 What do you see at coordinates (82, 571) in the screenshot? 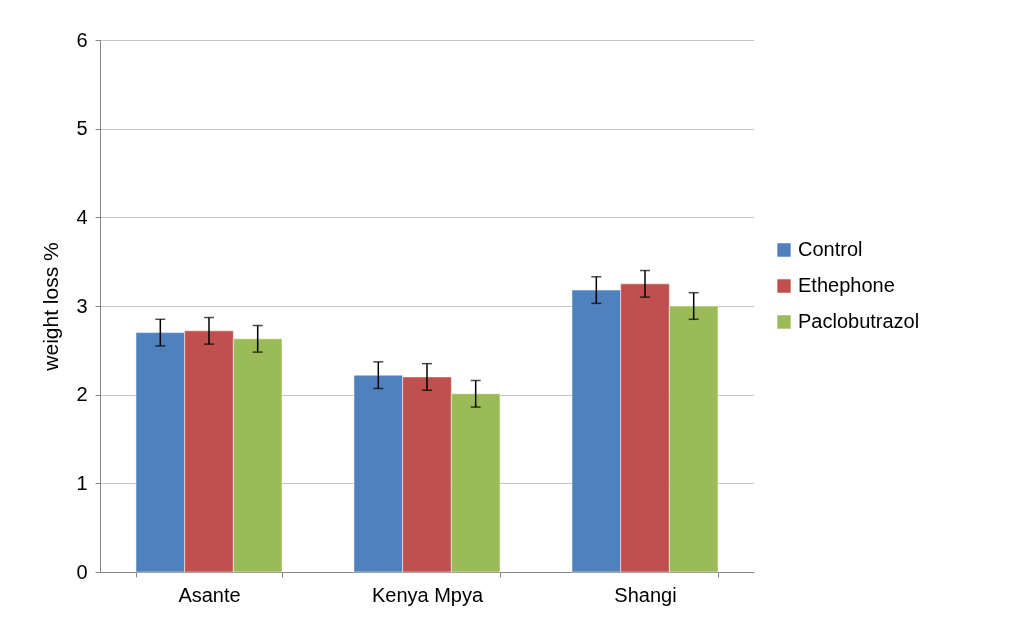
I see `y-tick-label: 0` at bounding box center [82, 571].